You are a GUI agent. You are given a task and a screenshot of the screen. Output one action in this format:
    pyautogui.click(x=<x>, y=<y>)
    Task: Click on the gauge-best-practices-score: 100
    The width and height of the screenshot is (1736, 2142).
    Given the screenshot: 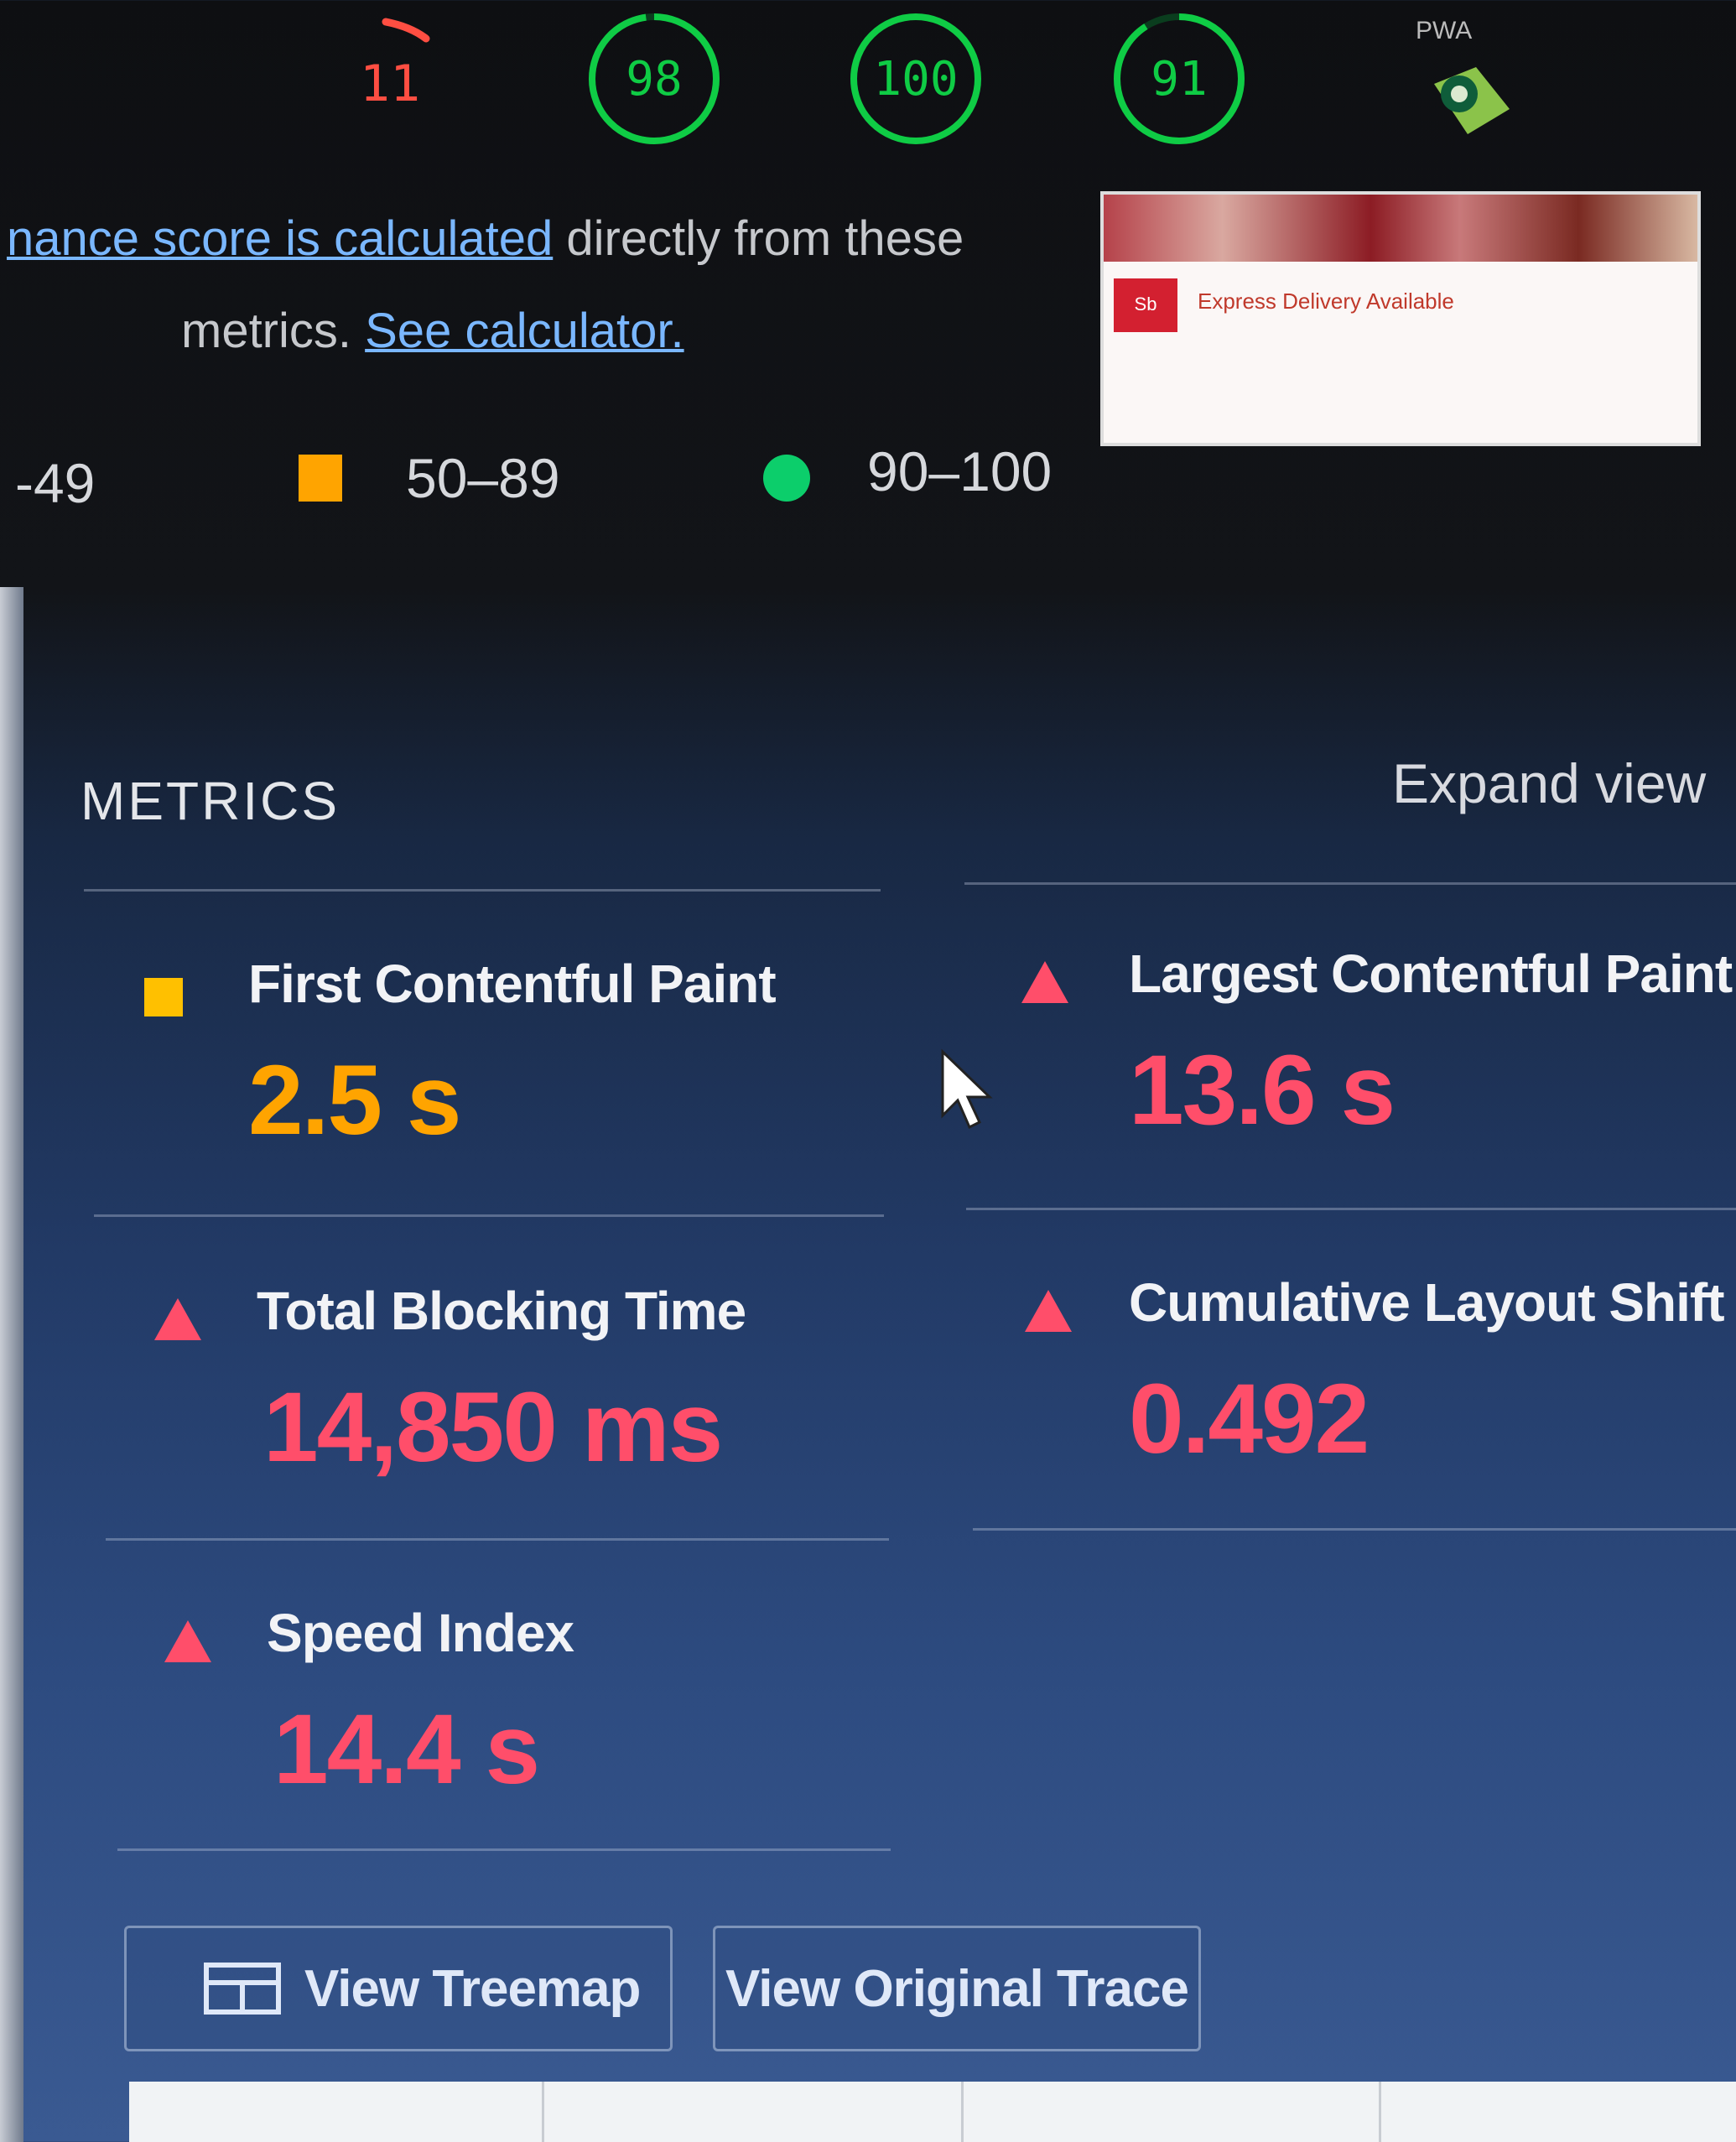 What is the action you would take?
    pyautogui.click(x=916, y=79)
    